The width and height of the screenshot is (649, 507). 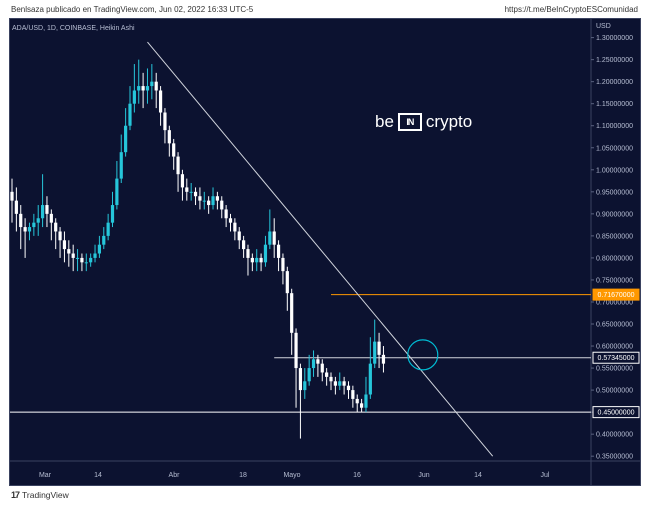 What do you see at coordinates (614, 214) in the screenshot?
I see `price-tick-label: 0.90000000` at bounding box center [614, 214].